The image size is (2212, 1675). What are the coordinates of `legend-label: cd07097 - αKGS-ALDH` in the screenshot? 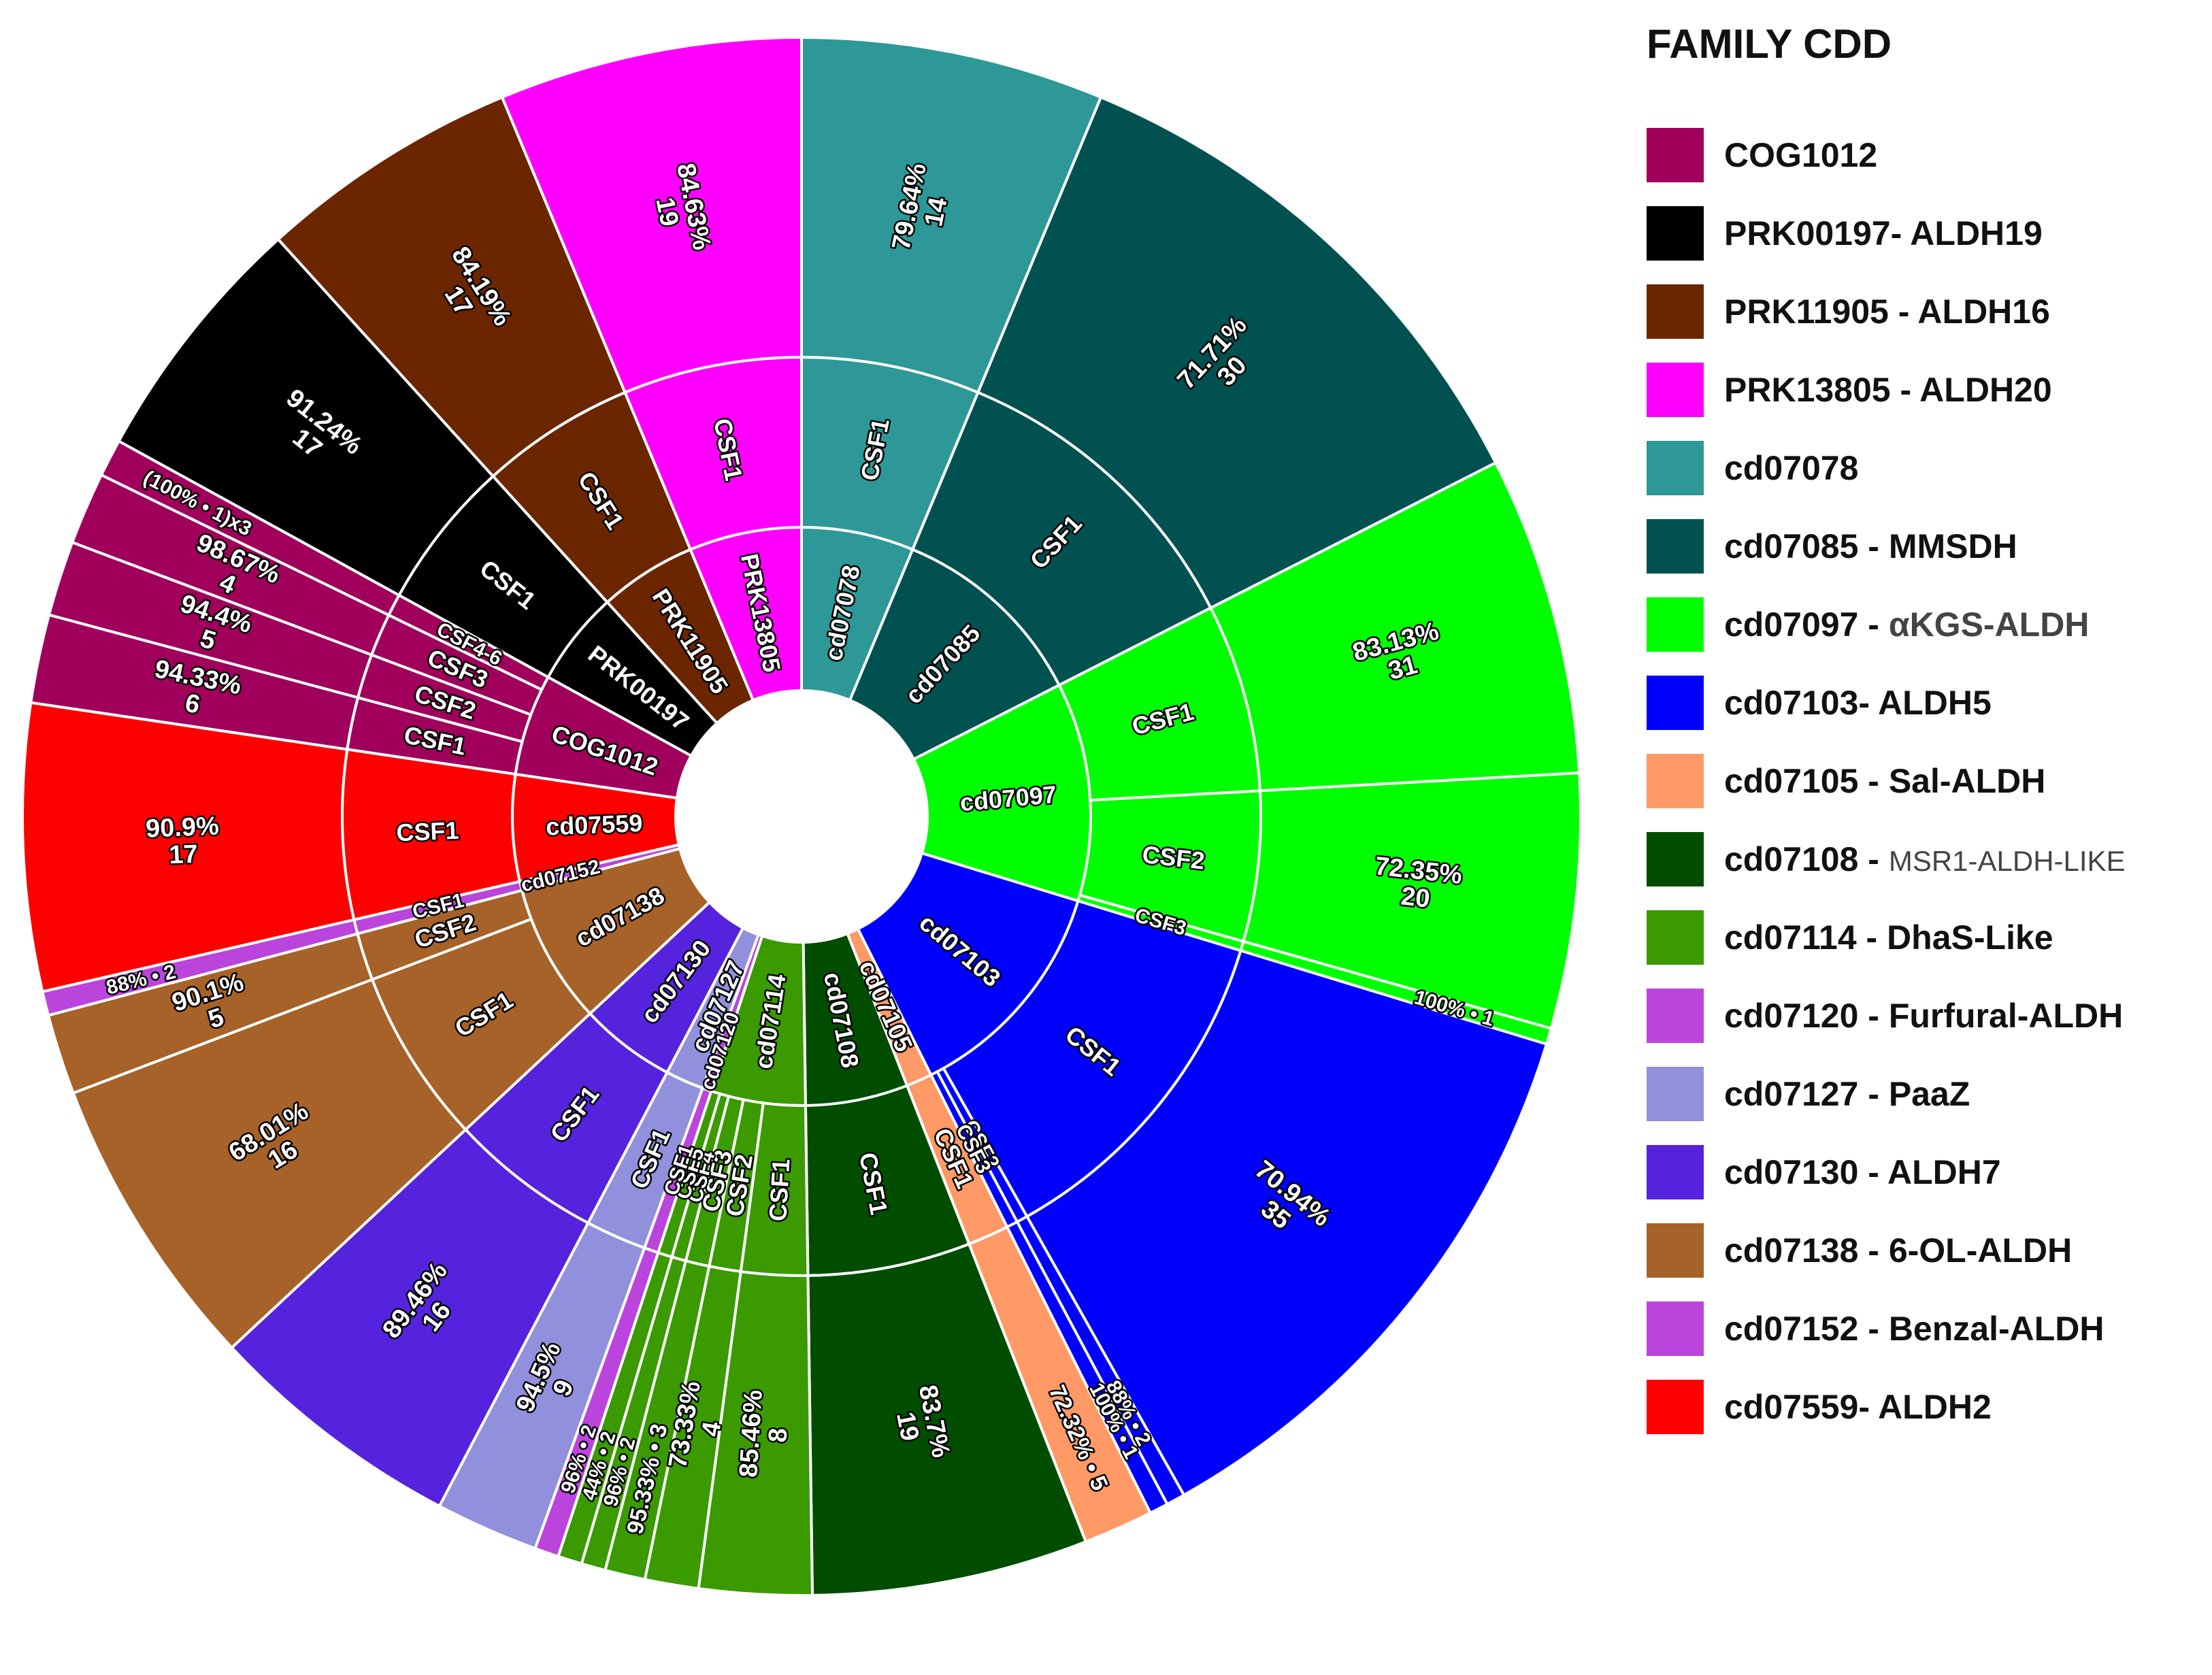 It's located at (1907, 624).